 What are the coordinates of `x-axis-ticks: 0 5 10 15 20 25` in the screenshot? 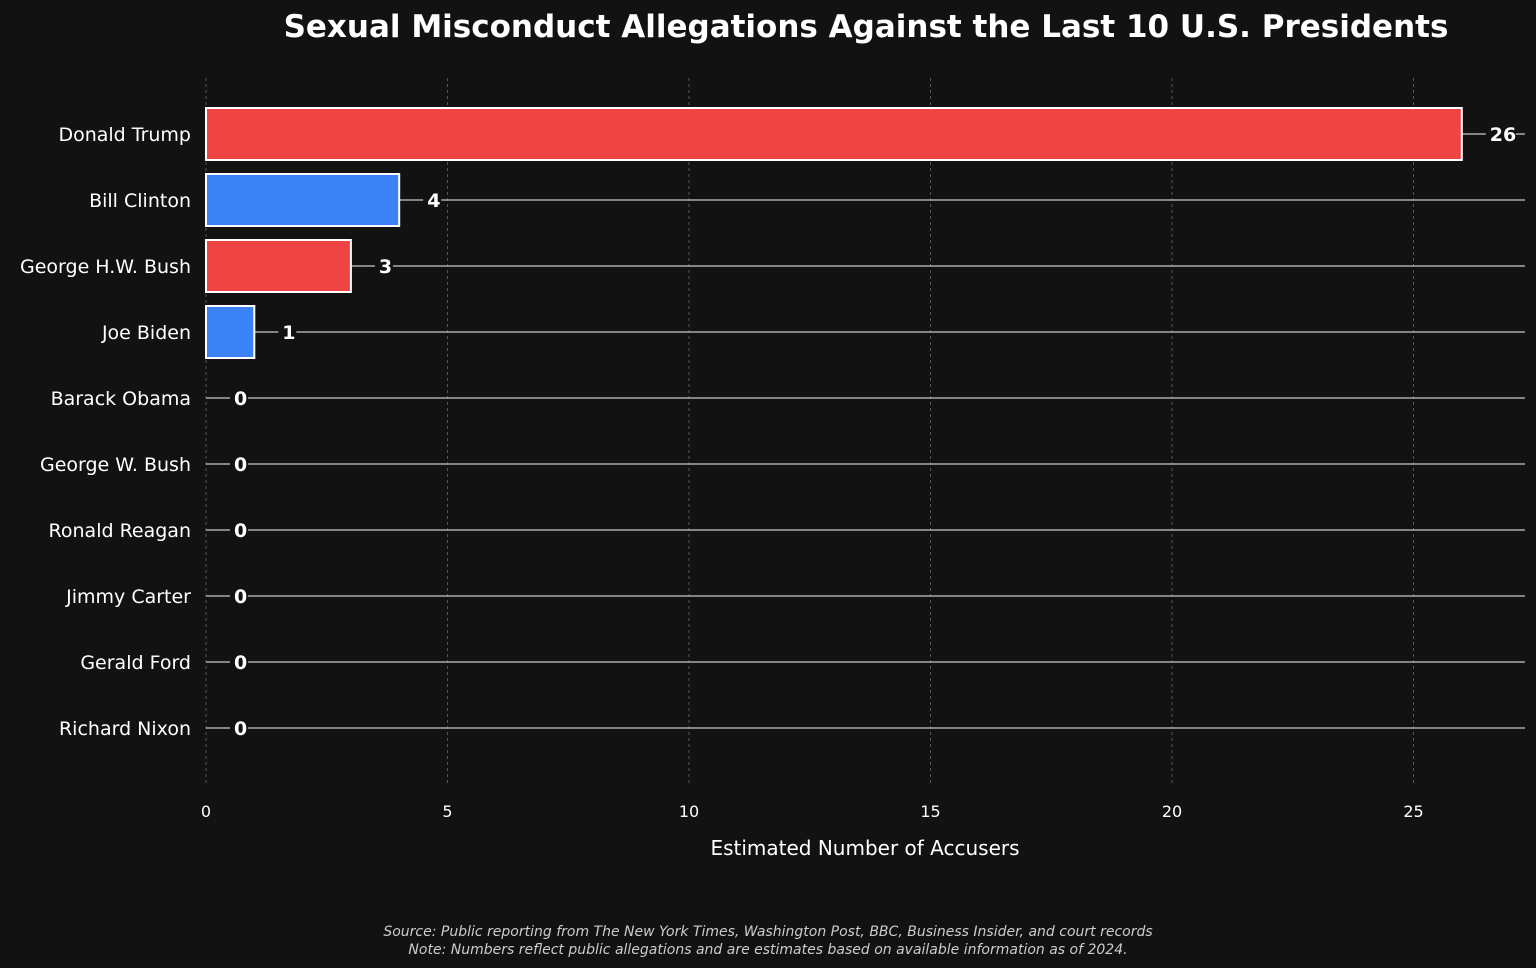 It's located at (812, 811).